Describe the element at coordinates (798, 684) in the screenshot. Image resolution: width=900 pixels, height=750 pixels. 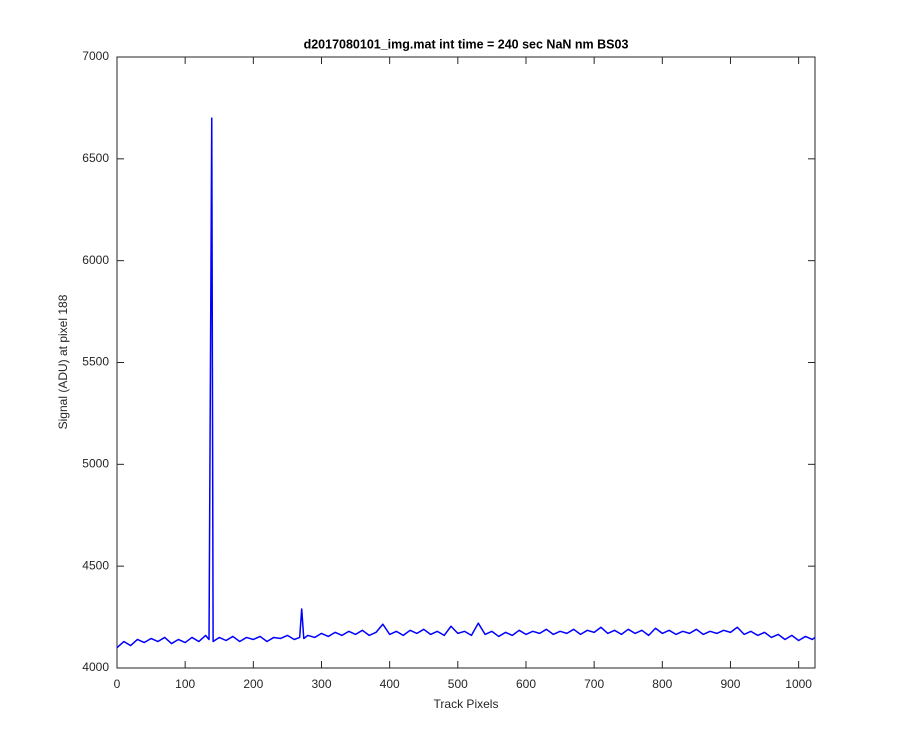
I see `x-tick-label: 1000` at that location.